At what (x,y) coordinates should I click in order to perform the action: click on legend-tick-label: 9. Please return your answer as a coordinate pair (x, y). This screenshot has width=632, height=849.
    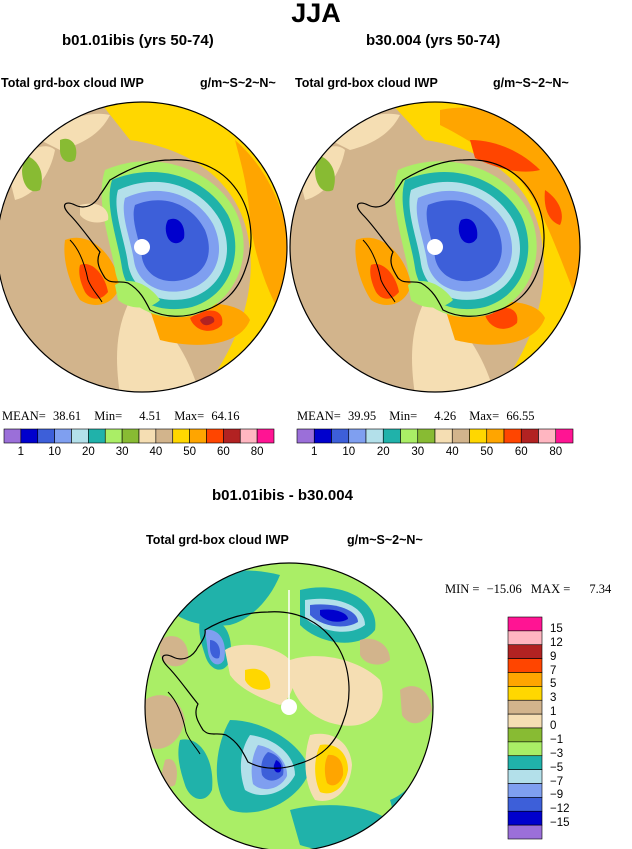
    Looking at the image, I should click on (553, 656).